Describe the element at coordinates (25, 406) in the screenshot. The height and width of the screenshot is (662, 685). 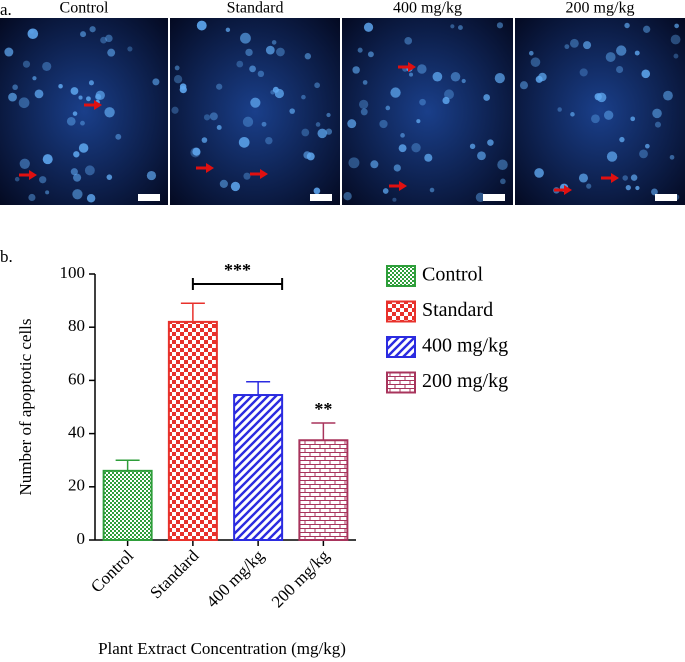
I see `y-axis-label: Number of apoptotic cells` at that location.